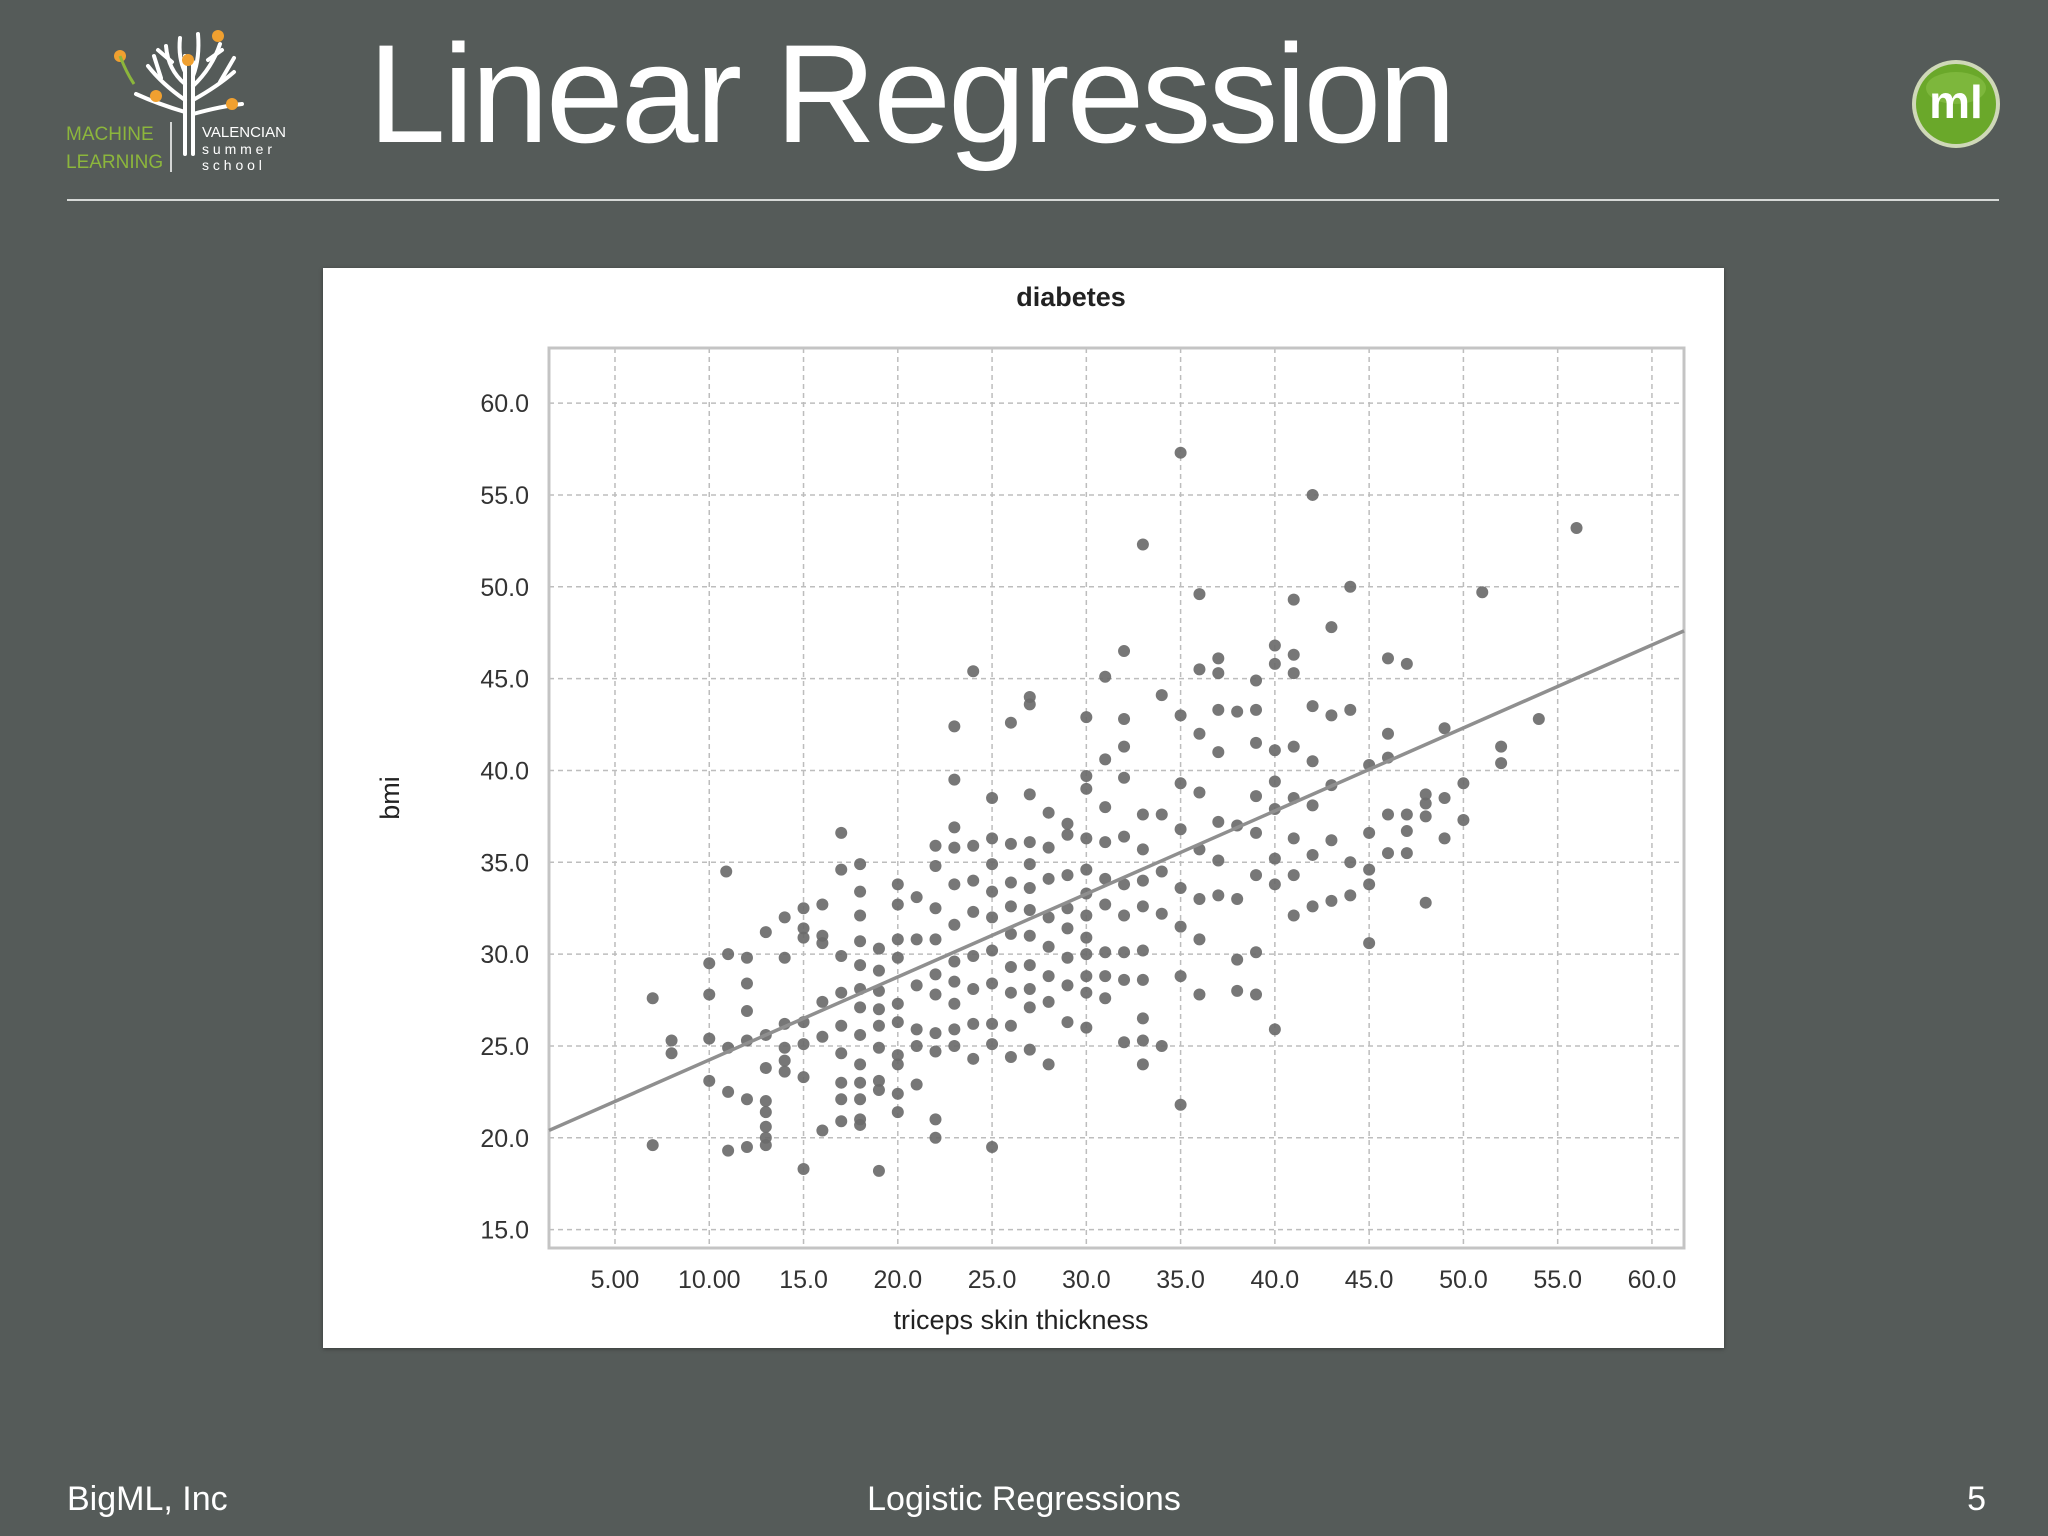 This screenshot has height=1536, width=2048. I want to click on y-tick-label: 40.0, so click(504, 771).